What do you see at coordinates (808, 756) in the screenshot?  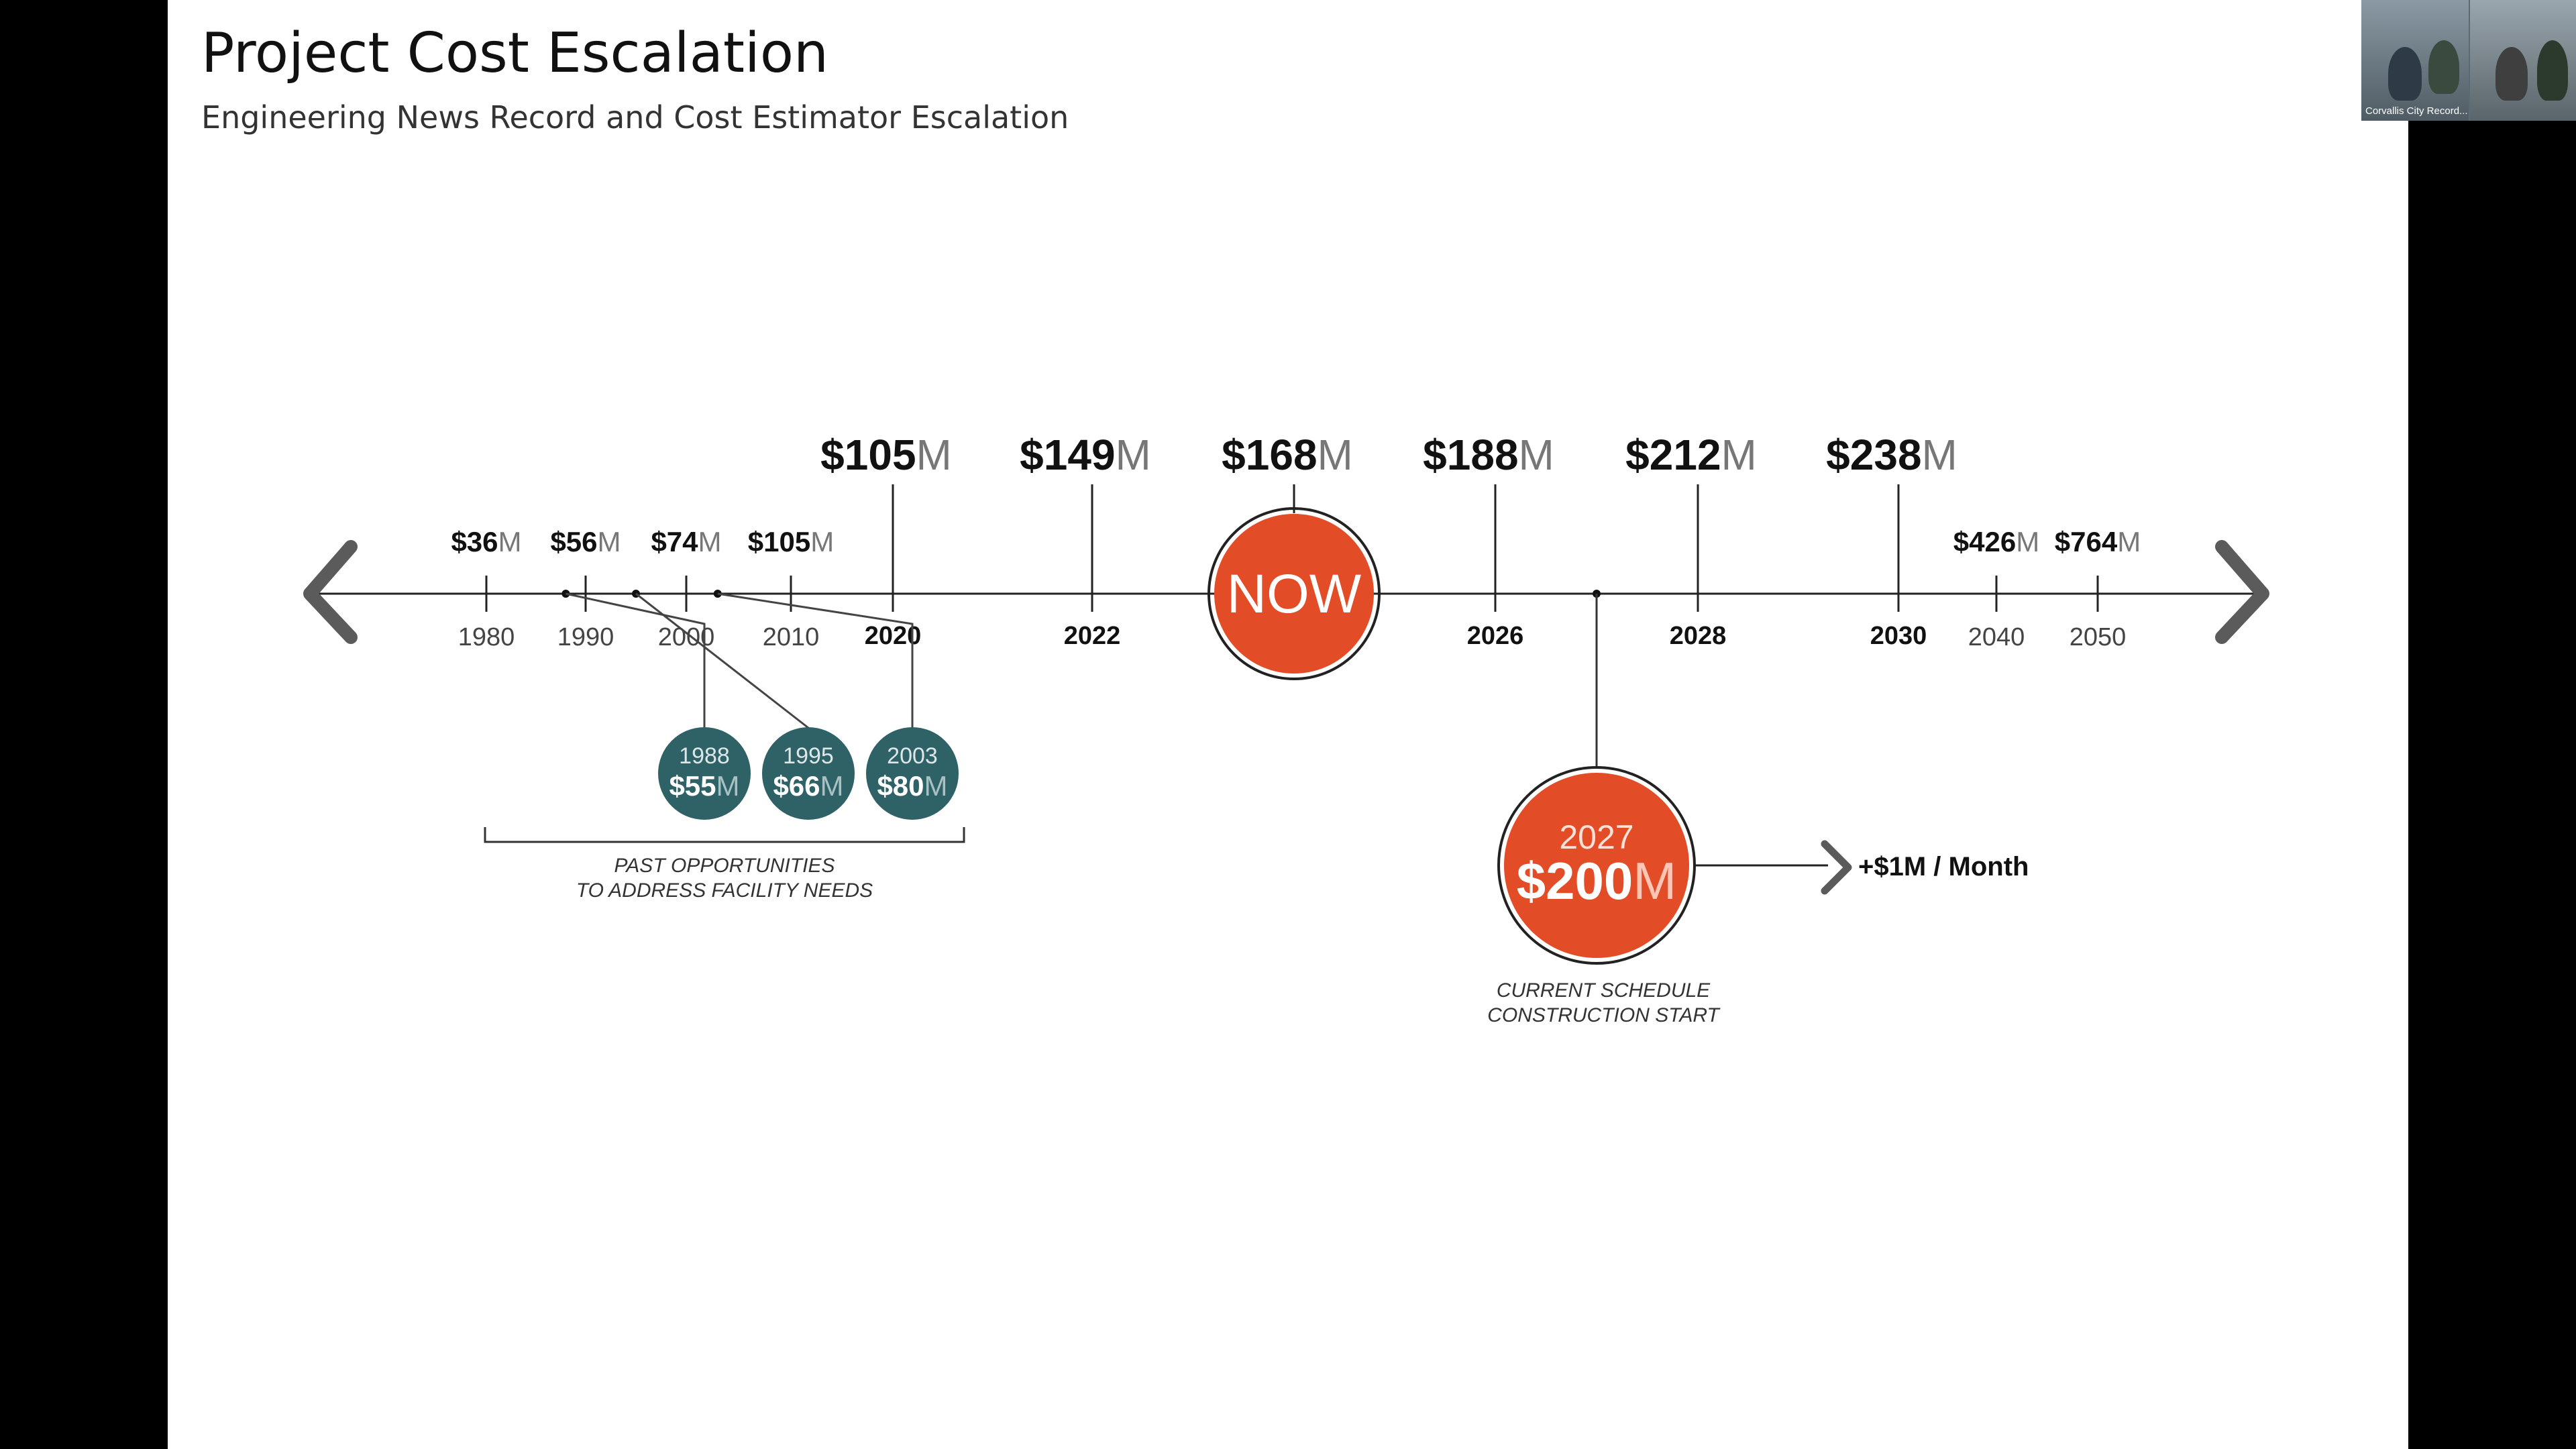 I see `past-year-label: 1995` at bounding box center [808, 756].